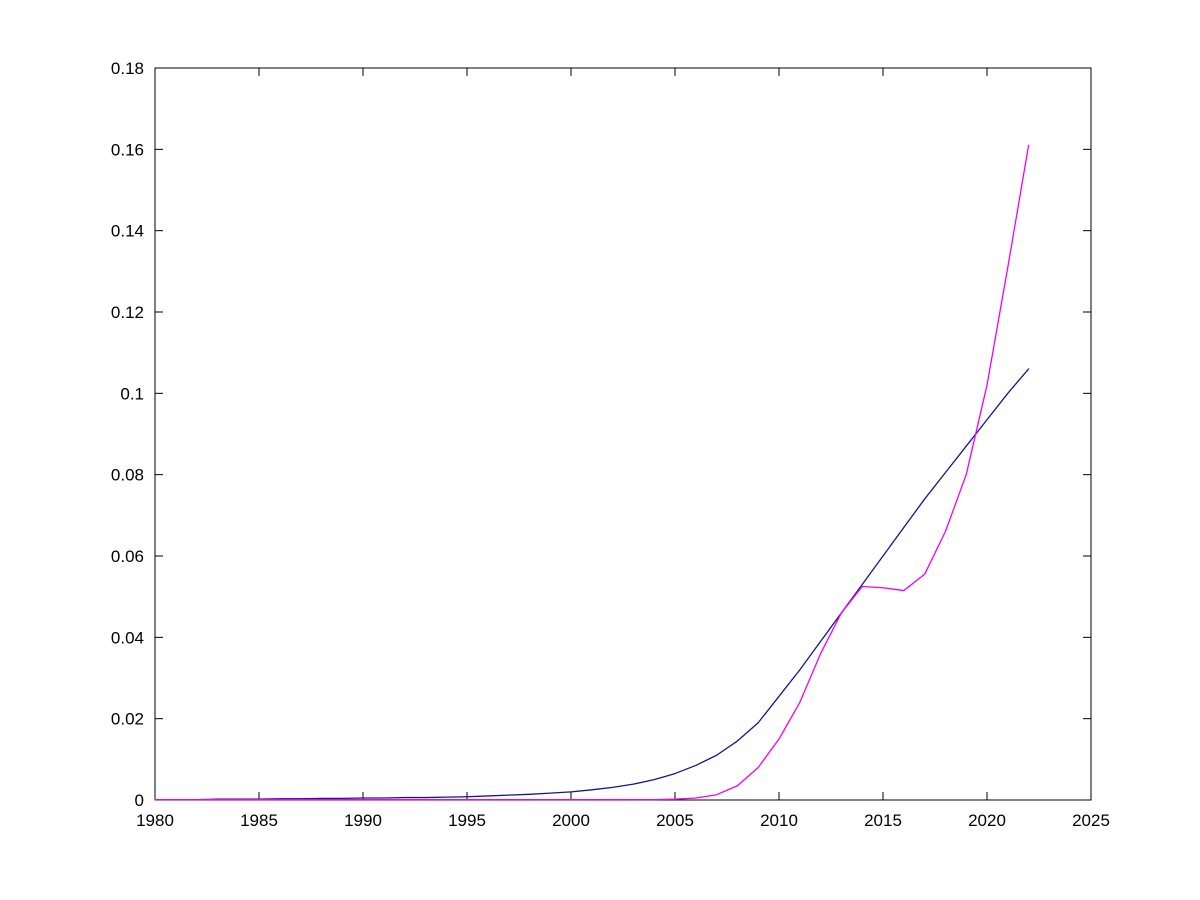 This screenshot has width=1200, height=900. I want to click on y-tick-label: 0.02, so click(127, 719).